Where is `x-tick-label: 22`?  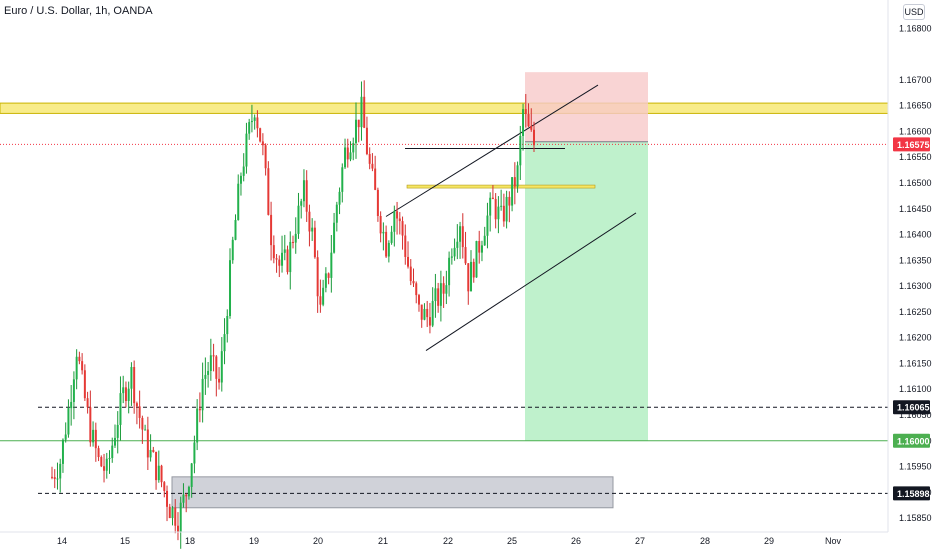 x-tick-label: 22 is located at coordinates (448, 541).